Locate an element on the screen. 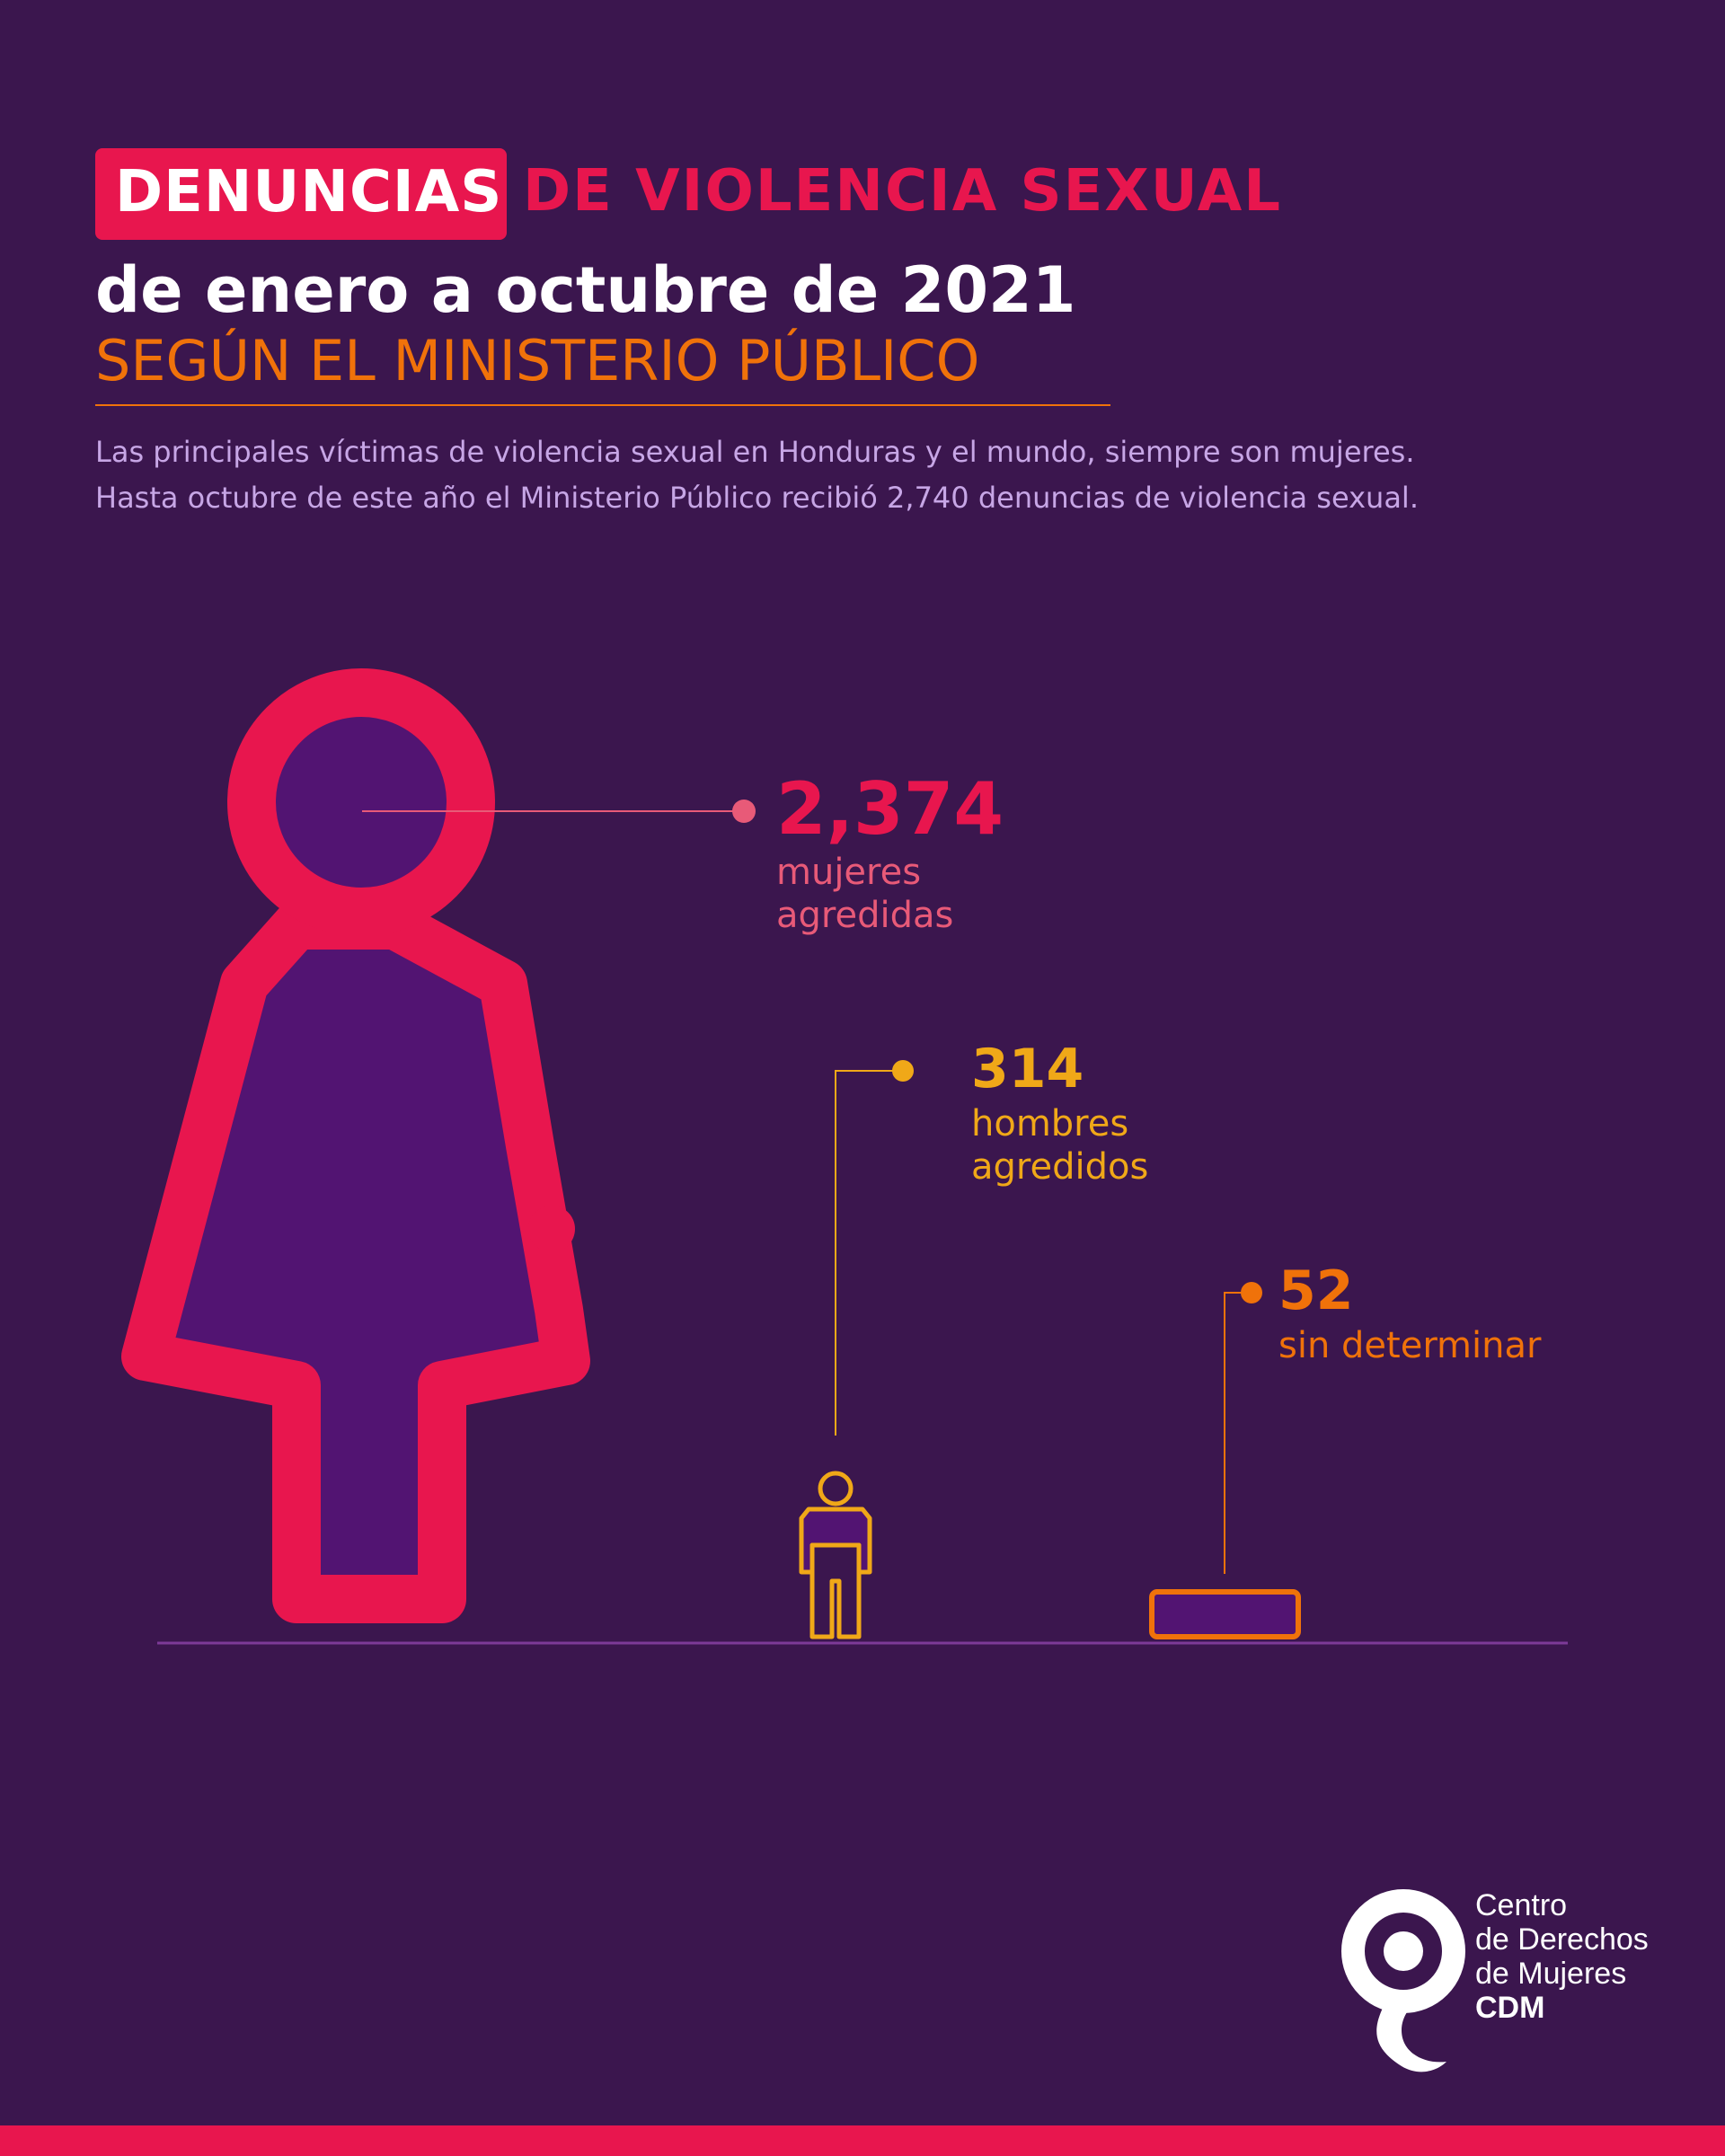  stat-undetermined-value: 52 is located at coordinates (1316, 1291).